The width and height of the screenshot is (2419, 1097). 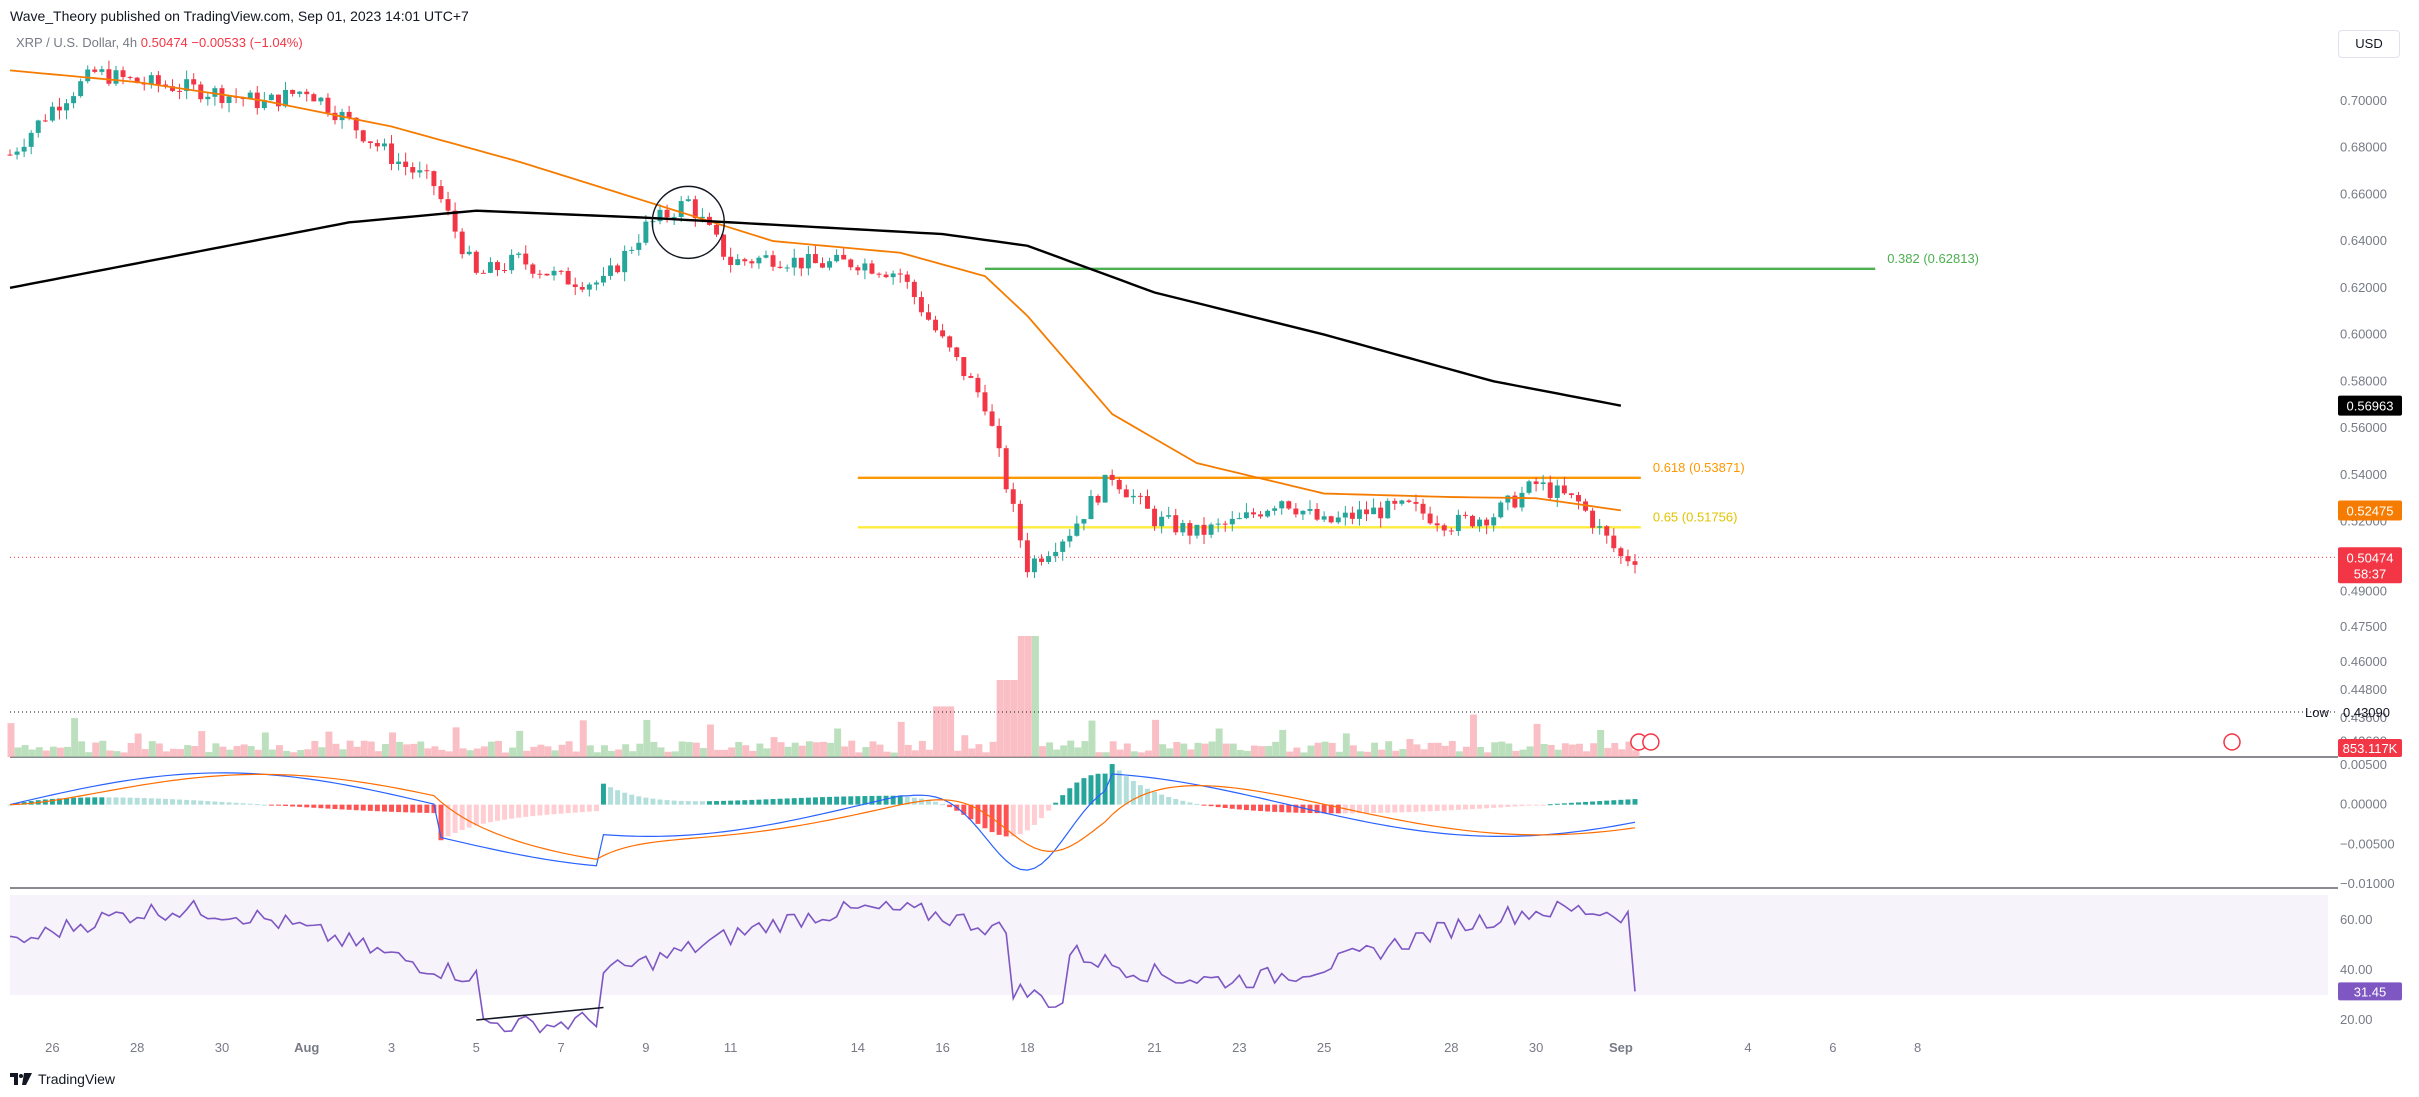 I want to click on price-badge-label: 0.50474, so click(x=2370, y=557).